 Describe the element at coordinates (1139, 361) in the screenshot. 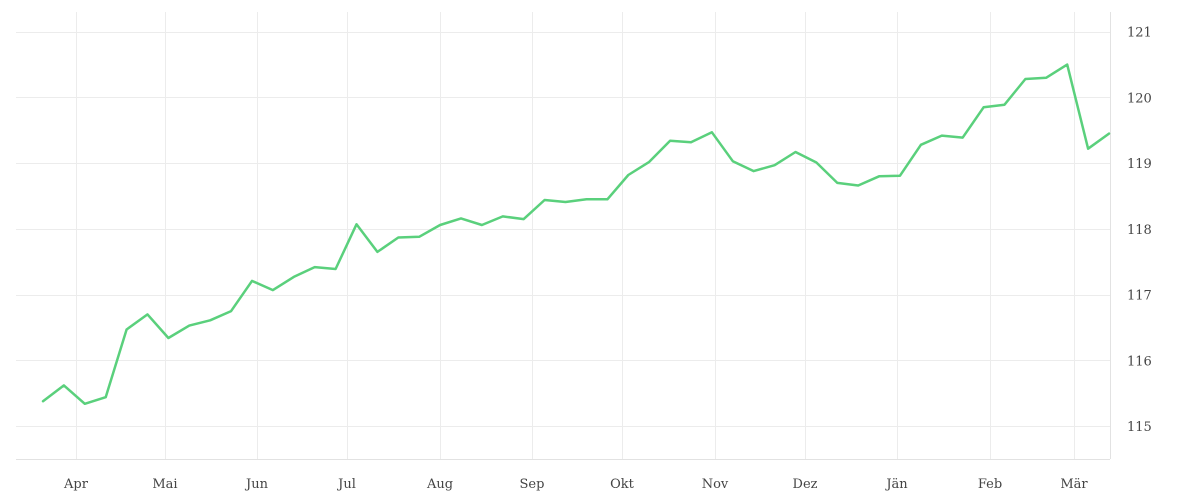

I see `y-tick-label: 116` at that location.